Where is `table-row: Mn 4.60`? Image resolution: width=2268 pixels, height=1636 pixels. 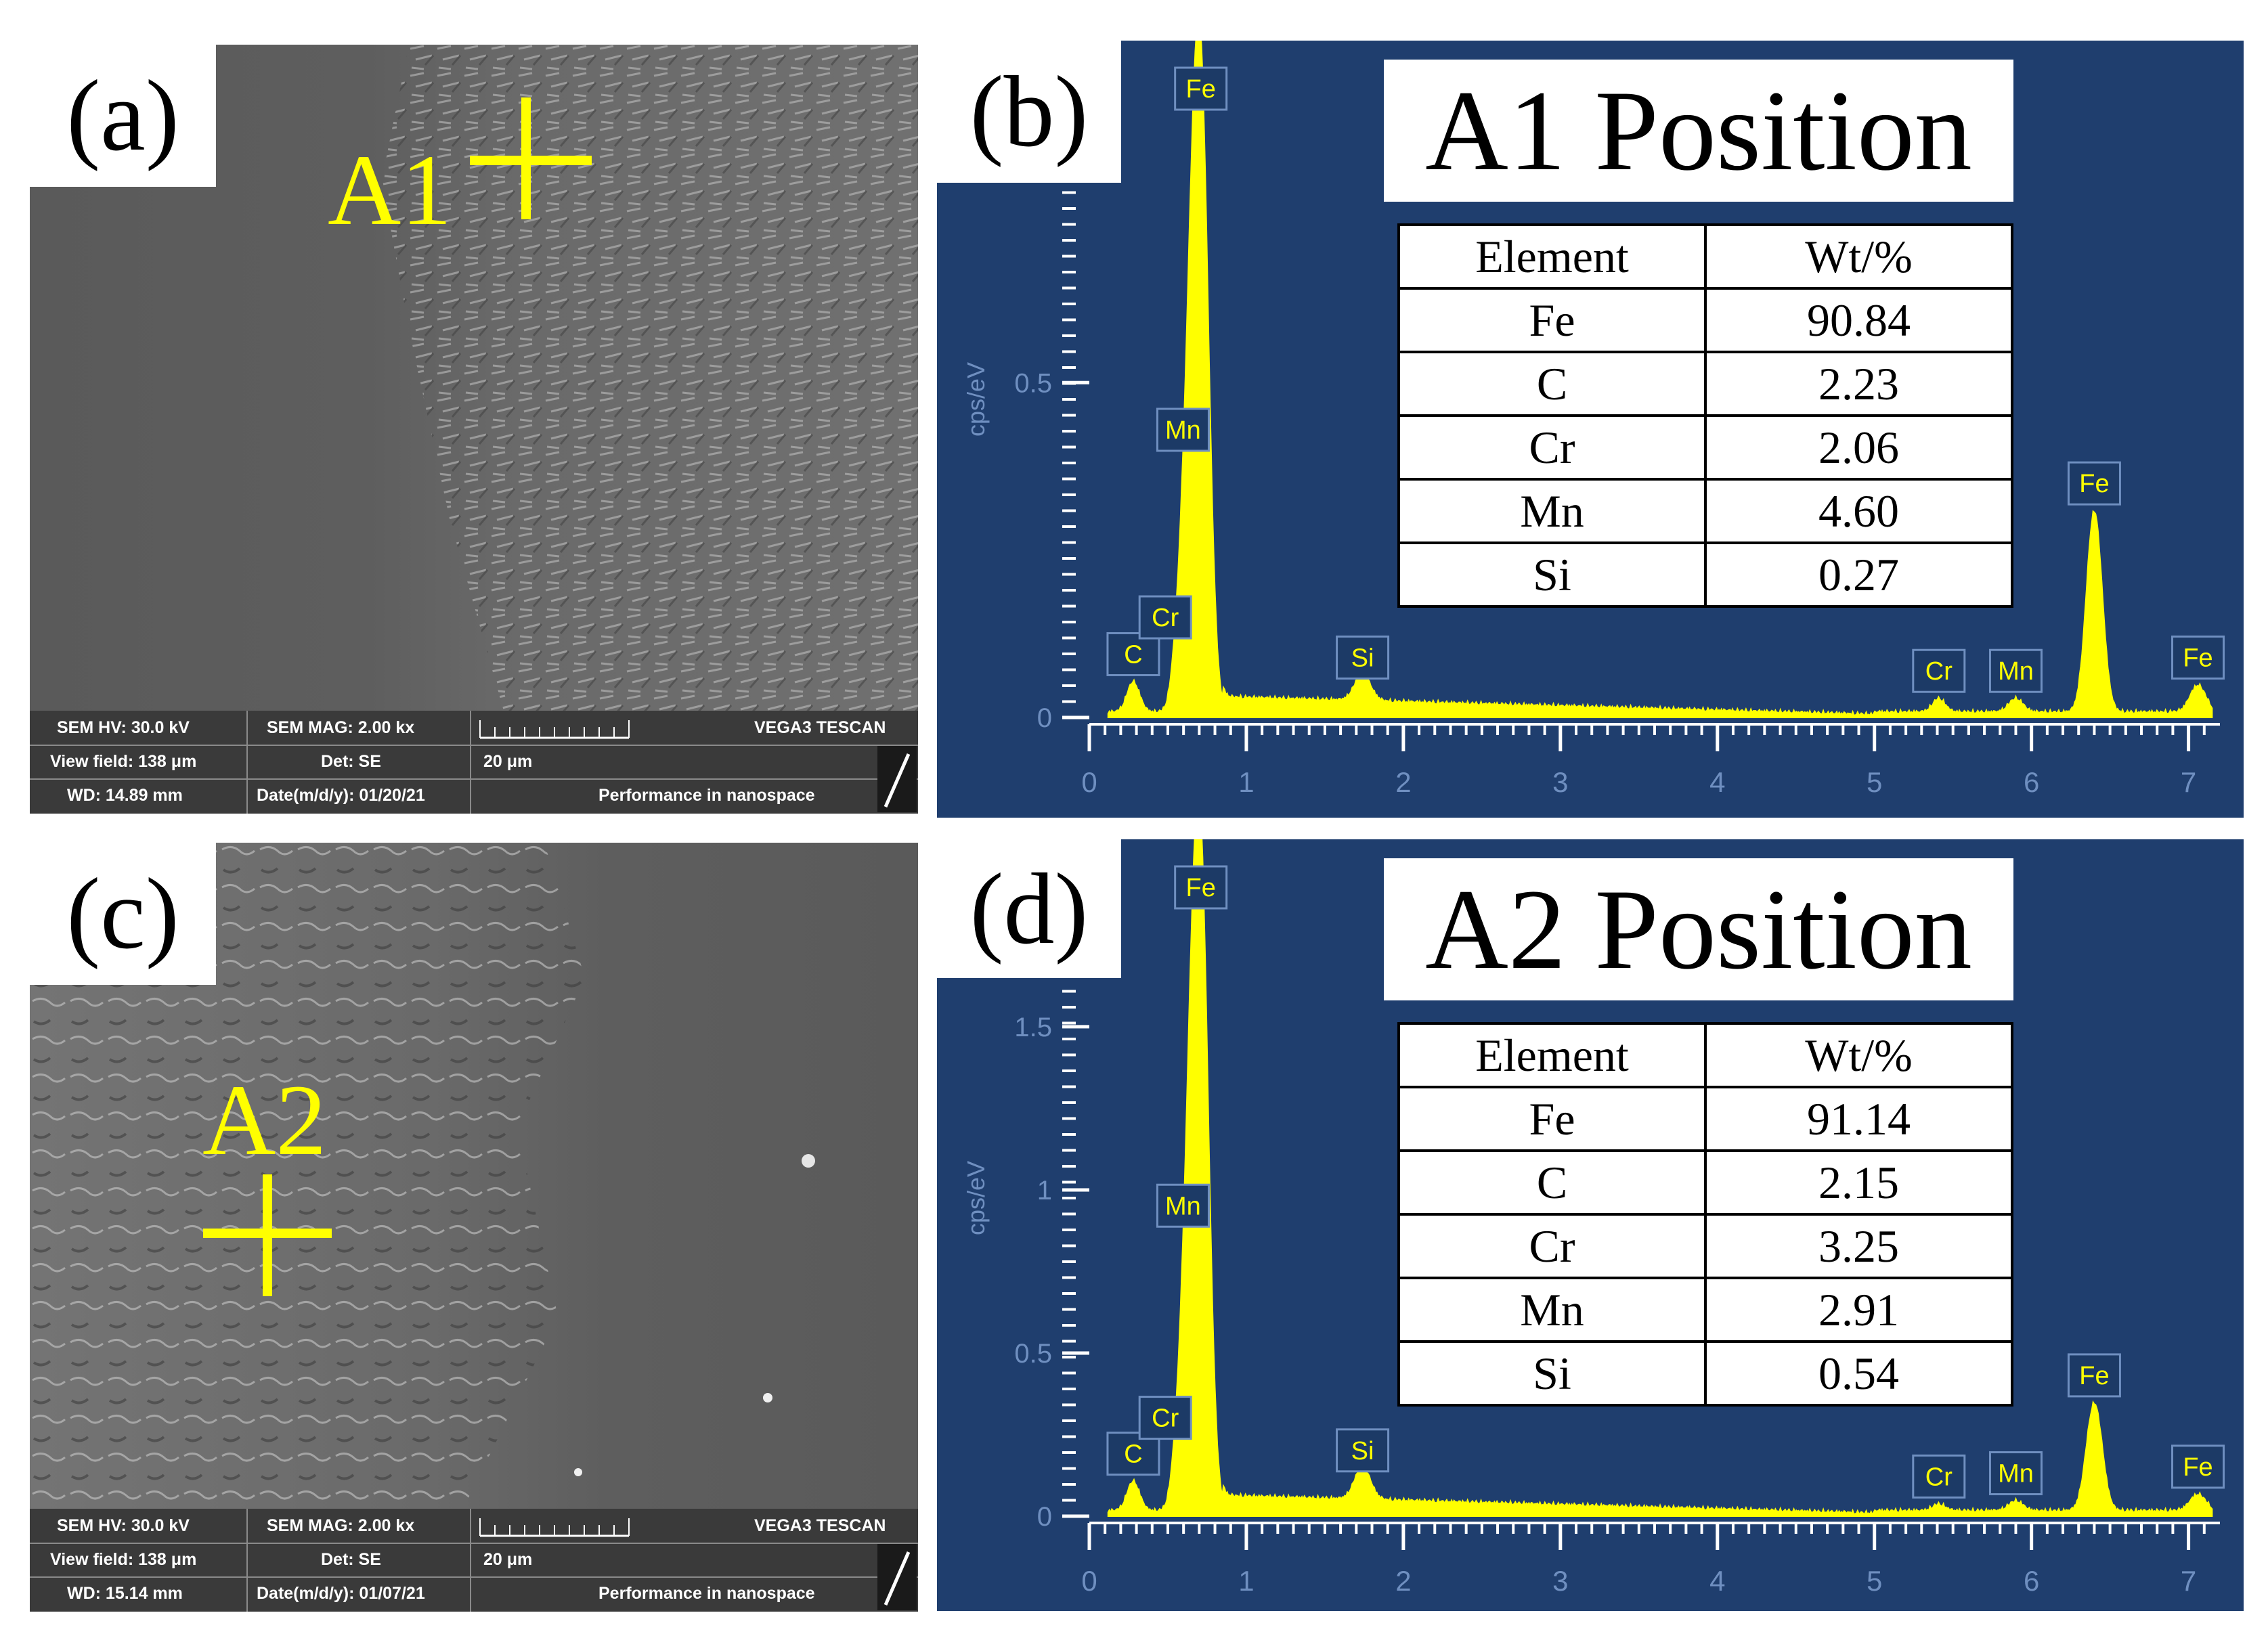 table-row: Mn 4.60 is located at coordinates (1705, 511).